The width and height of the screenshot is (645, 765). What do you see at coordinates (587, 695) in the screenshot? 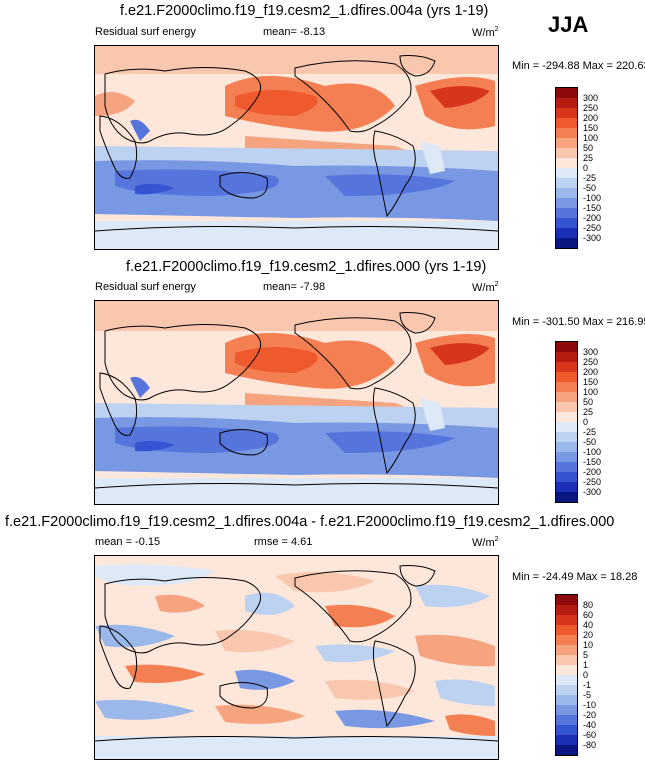
I see `panel3-colorbar-label: -5` at bounding box center [587, 695].